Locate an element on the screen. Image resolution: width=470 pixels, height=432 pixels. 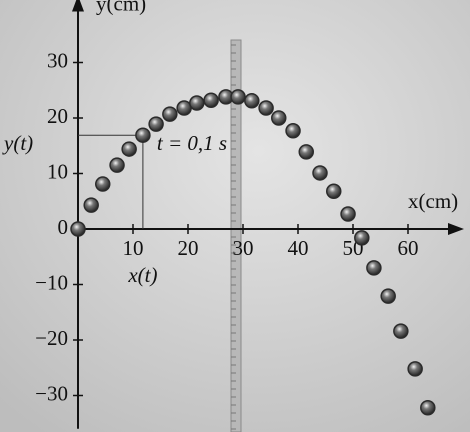
x-tick-label: 10 is located at coordinates (133, 248).